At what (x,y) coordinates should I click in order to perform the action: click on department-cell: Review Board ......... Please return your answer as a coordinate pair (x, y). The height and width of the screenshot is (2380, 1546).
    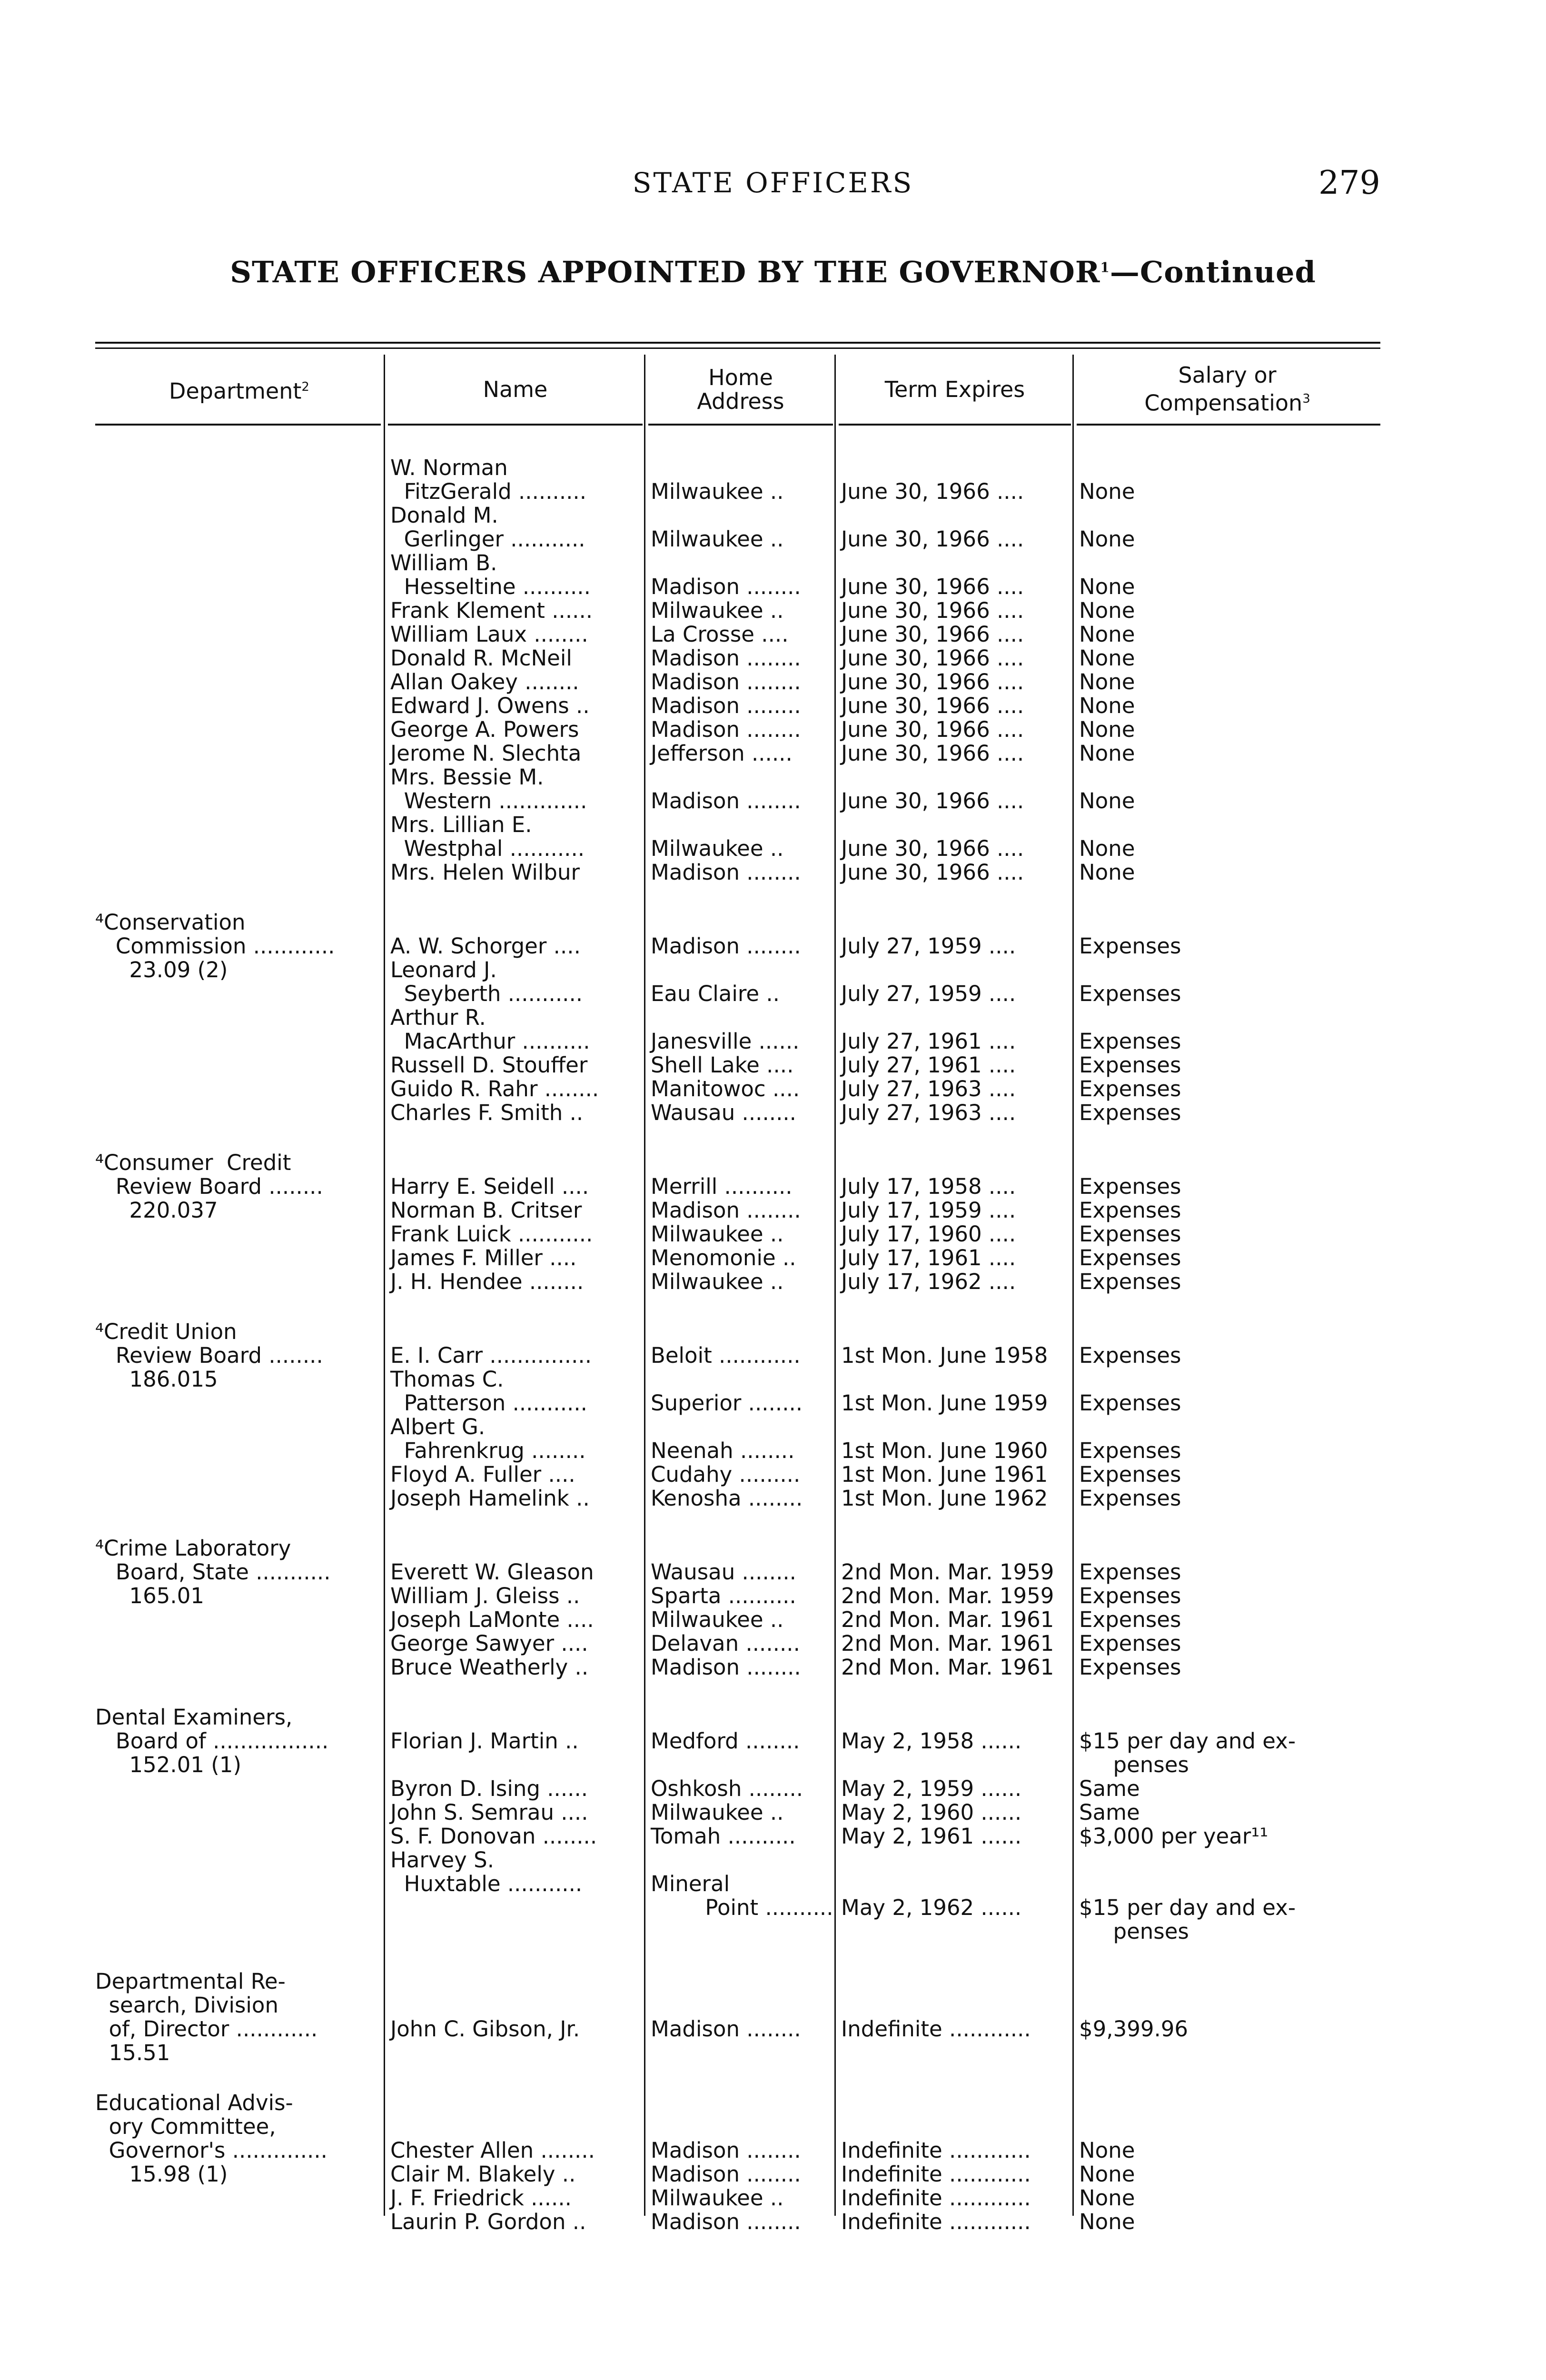
    Looking at the image, I should click on (209, 1356).